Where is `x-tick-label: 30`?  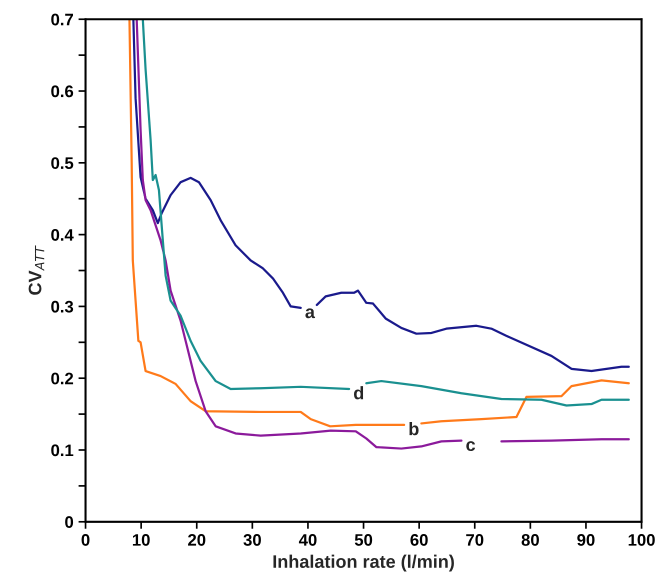
x-tick-label: 30 is located at coordinates (252, 540).